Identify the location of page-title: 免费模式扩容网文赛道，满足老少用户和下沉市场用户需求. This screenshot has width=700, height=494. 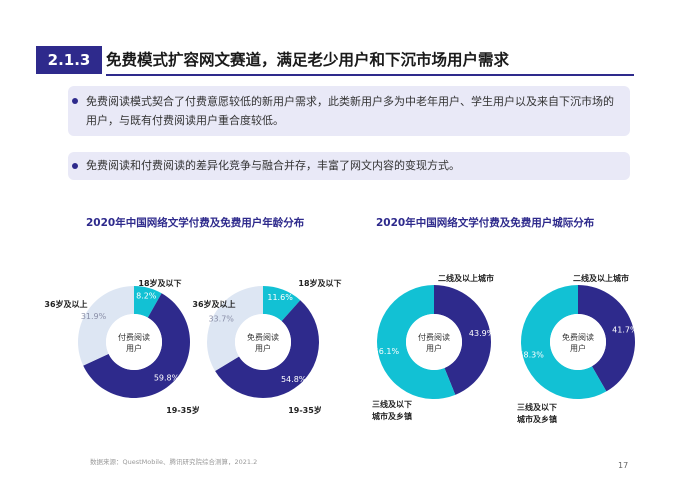
(308, 60).